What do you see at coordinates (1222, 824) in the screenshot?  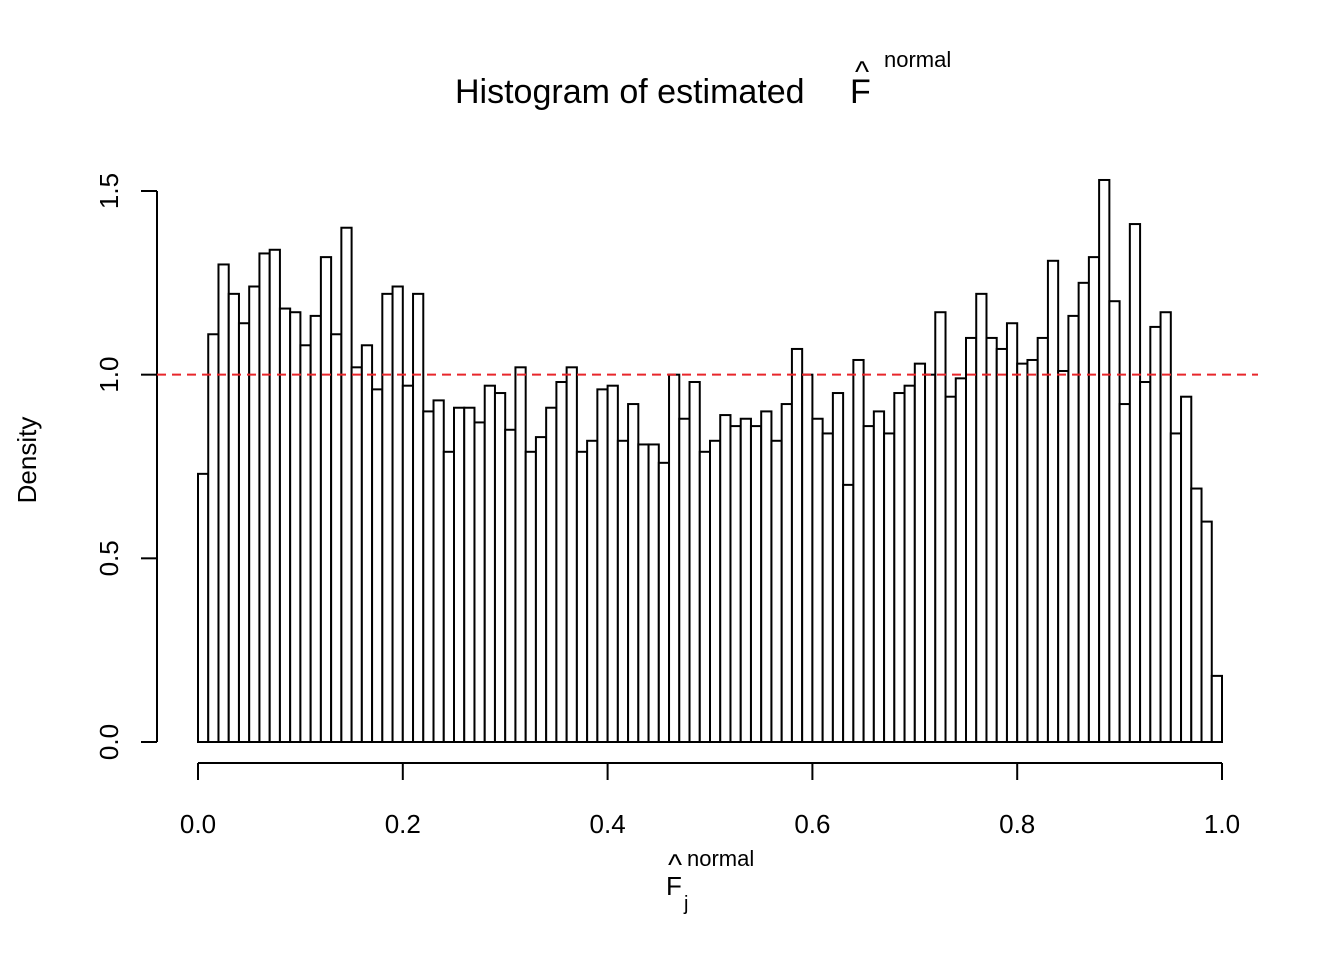 I see `x-tick-label: 1.0` at bounding box center [1222, 824].